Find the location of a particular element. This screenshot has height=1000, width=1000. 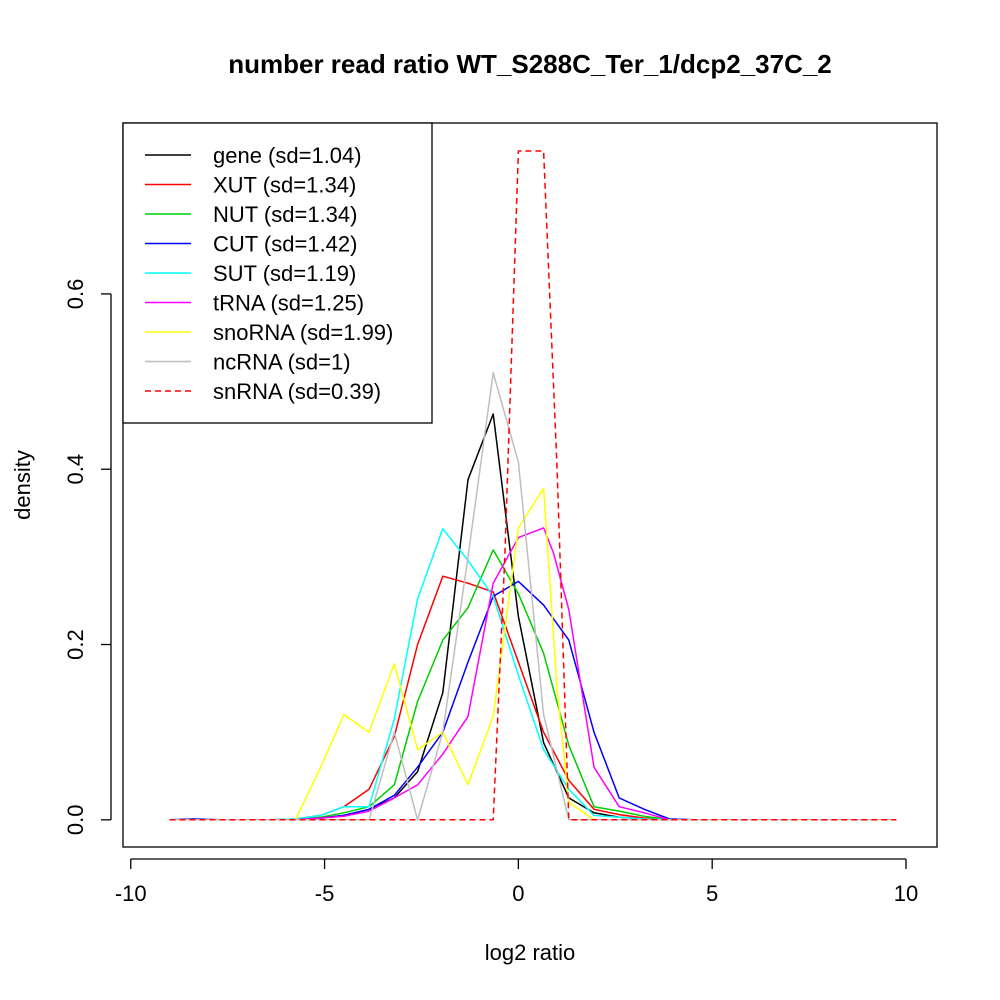

legend-box is located at coordinates (277, 273).